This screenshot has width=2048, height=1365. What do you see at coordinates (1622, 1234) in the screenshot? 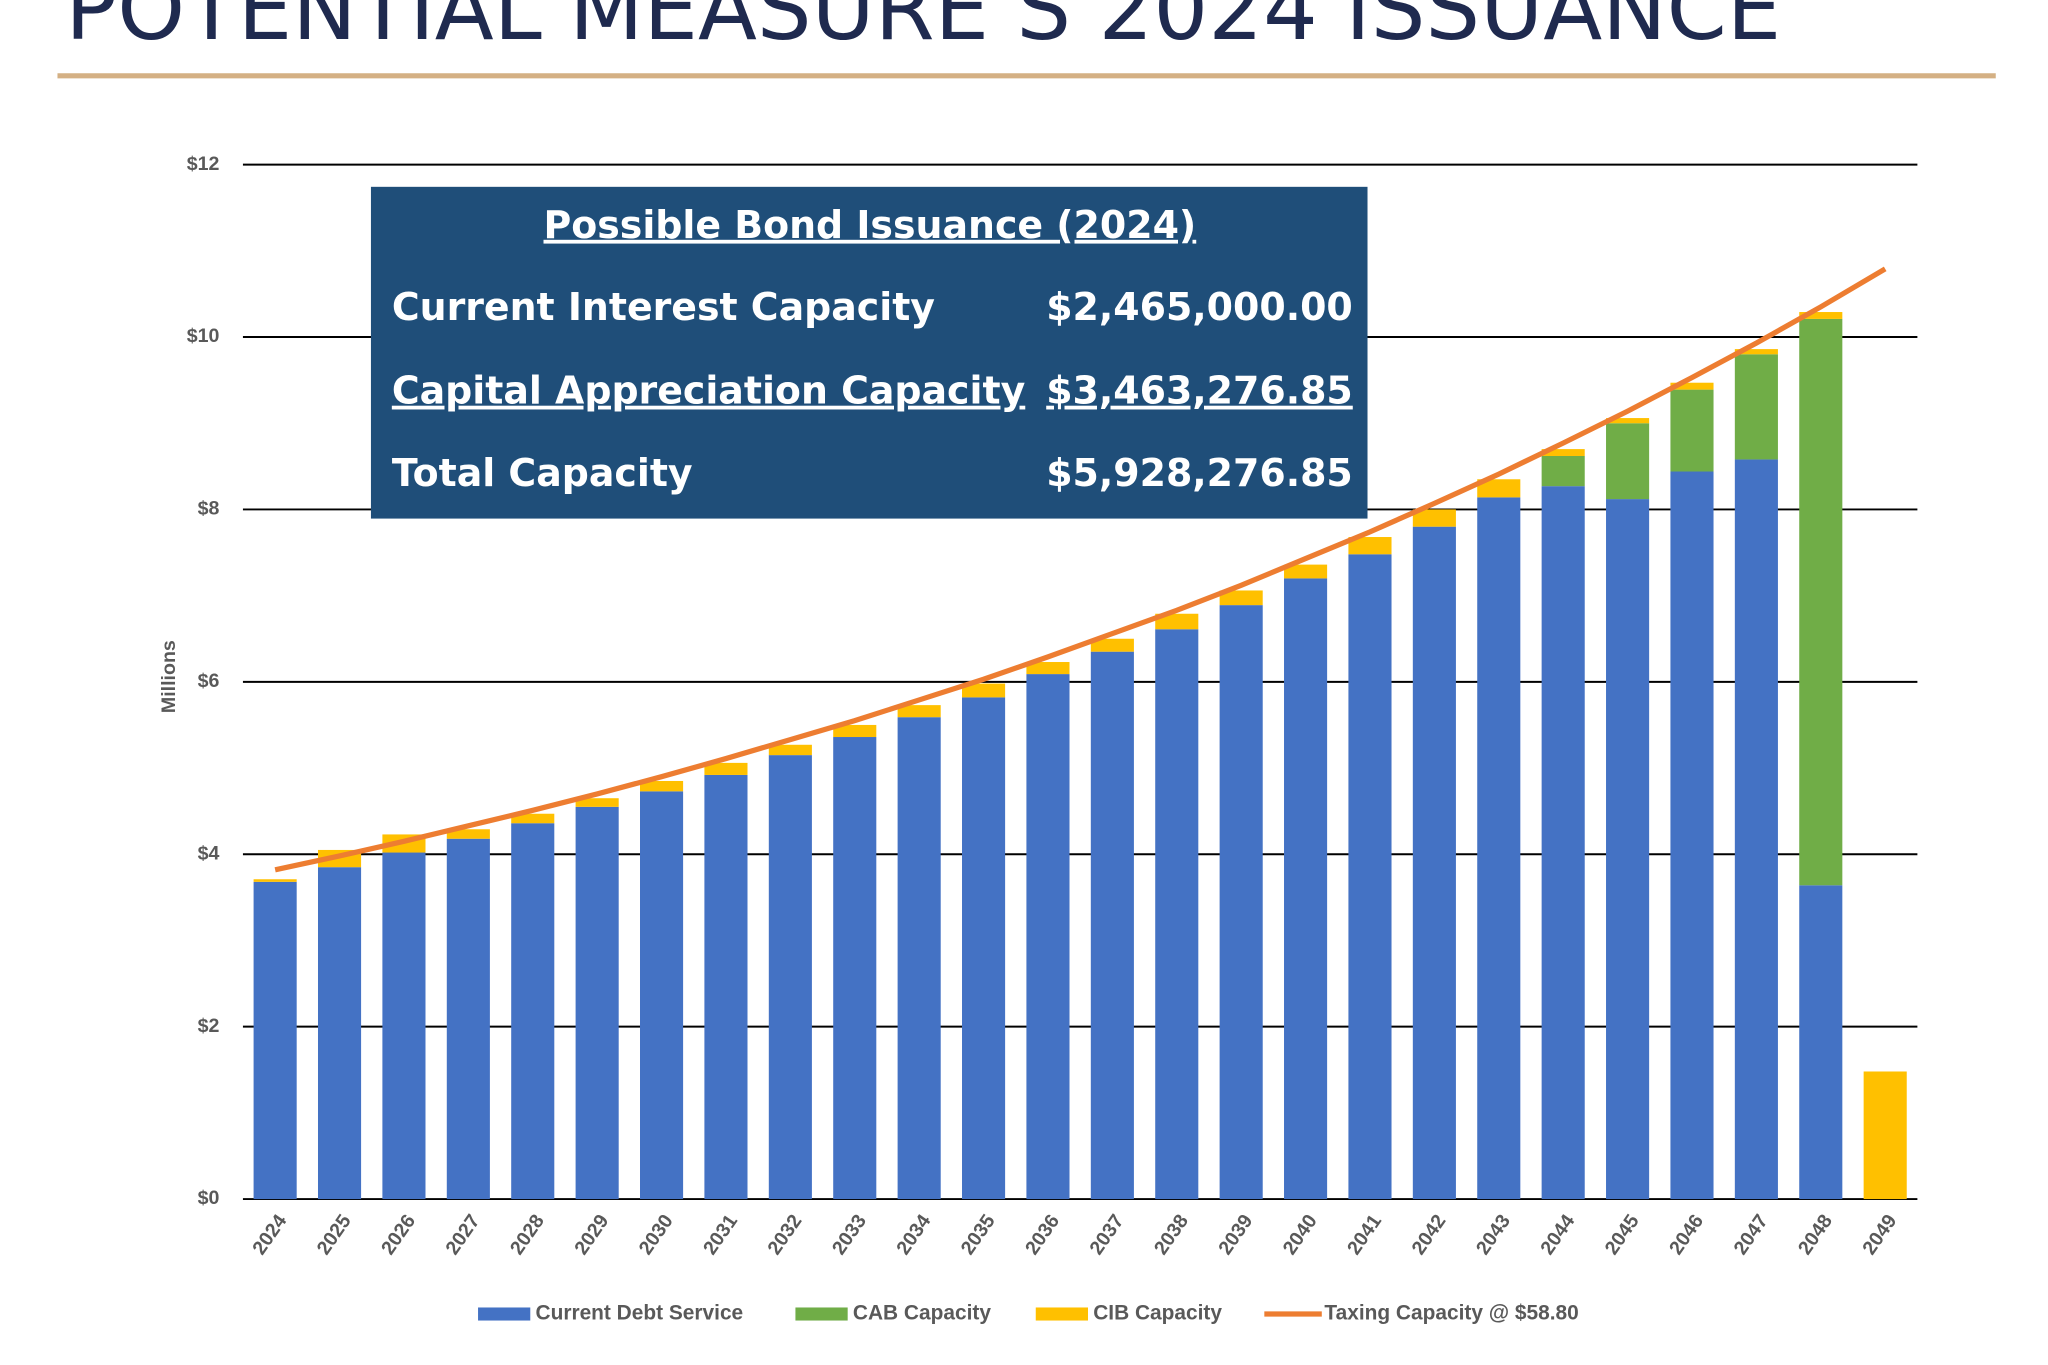
I see `x-tick-label: 2045` at bounding box center [1622, 1234].